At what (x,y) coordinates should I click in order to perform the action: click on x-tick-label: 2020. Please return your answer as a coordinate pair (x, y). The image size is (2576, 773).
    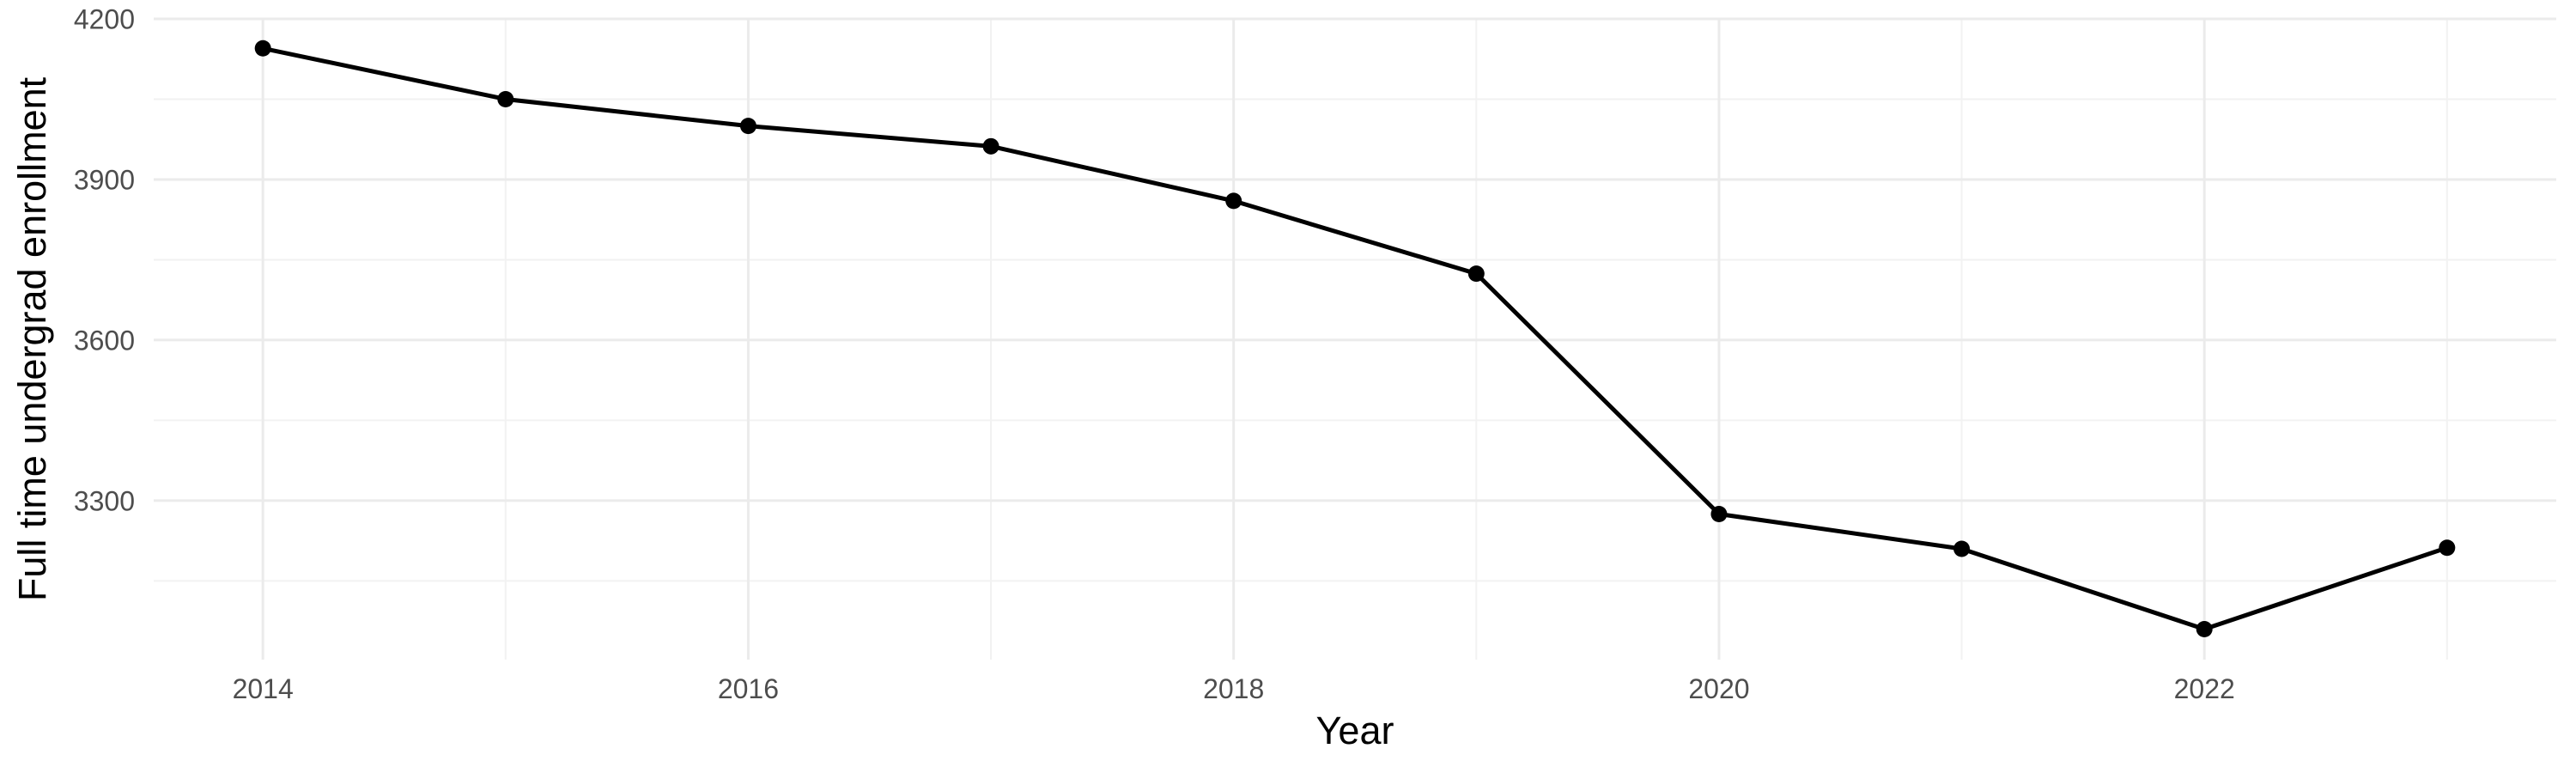
    Looking at the image, I should click on (1718, 688).